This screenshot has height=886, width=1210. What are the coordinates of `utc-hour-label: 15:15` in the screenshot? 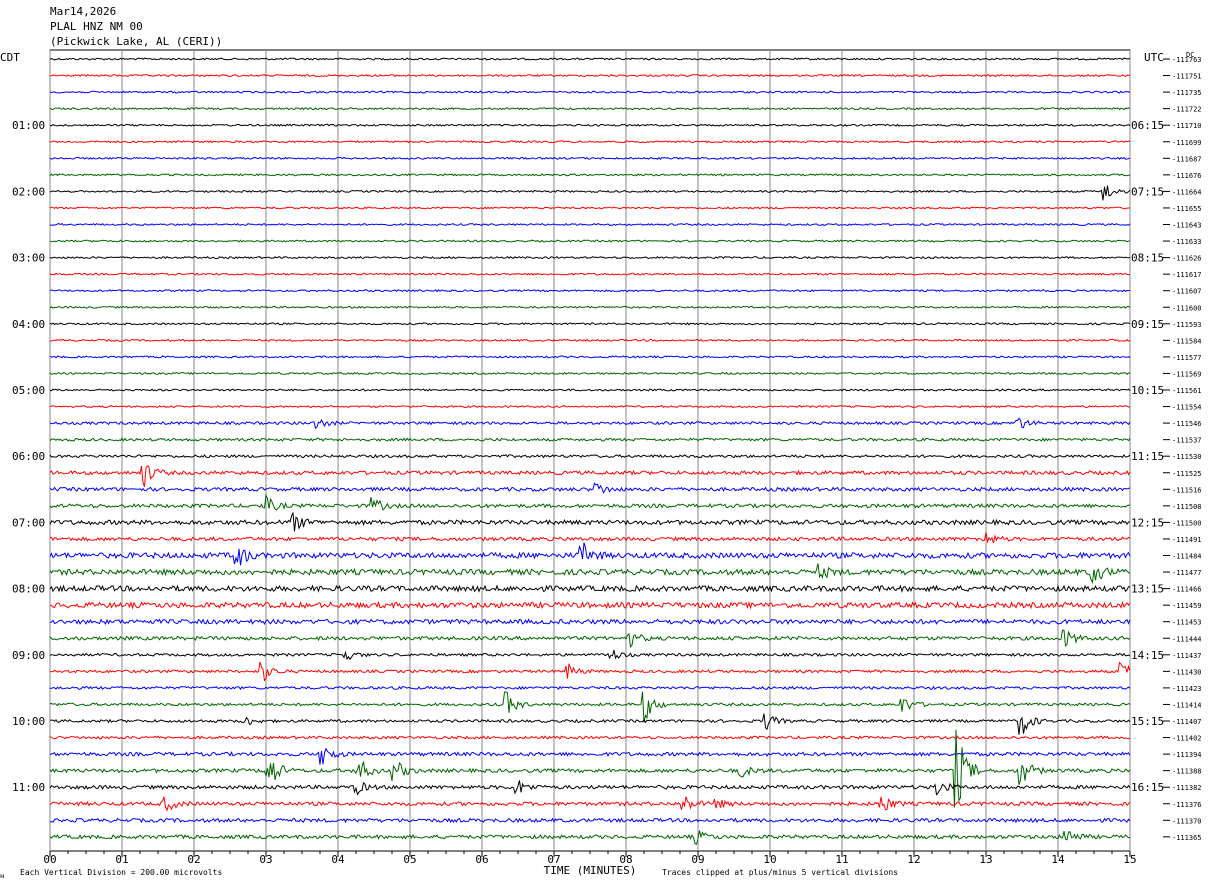 It's located at (1147, 721).